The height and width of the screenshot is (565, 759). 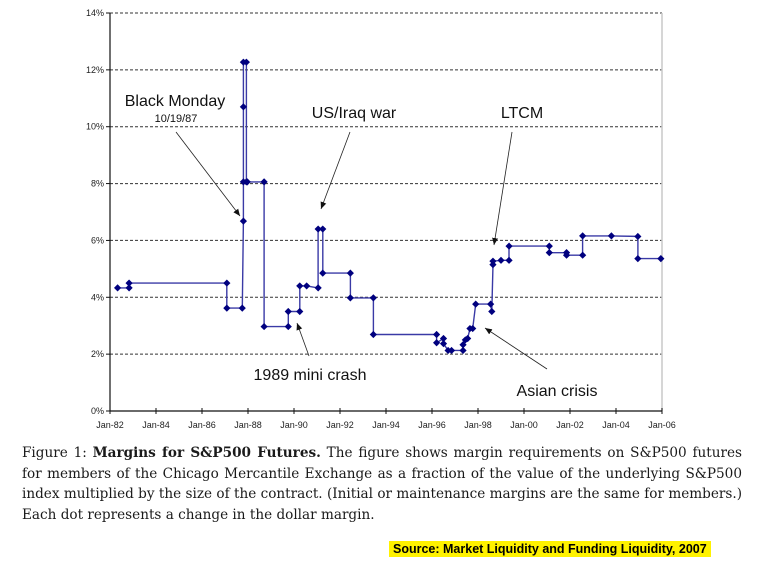 What do you see at coordinates (95, 13) in the screenshot?
I see `y-tick-label: 14%` at bounding box center [95, 13].